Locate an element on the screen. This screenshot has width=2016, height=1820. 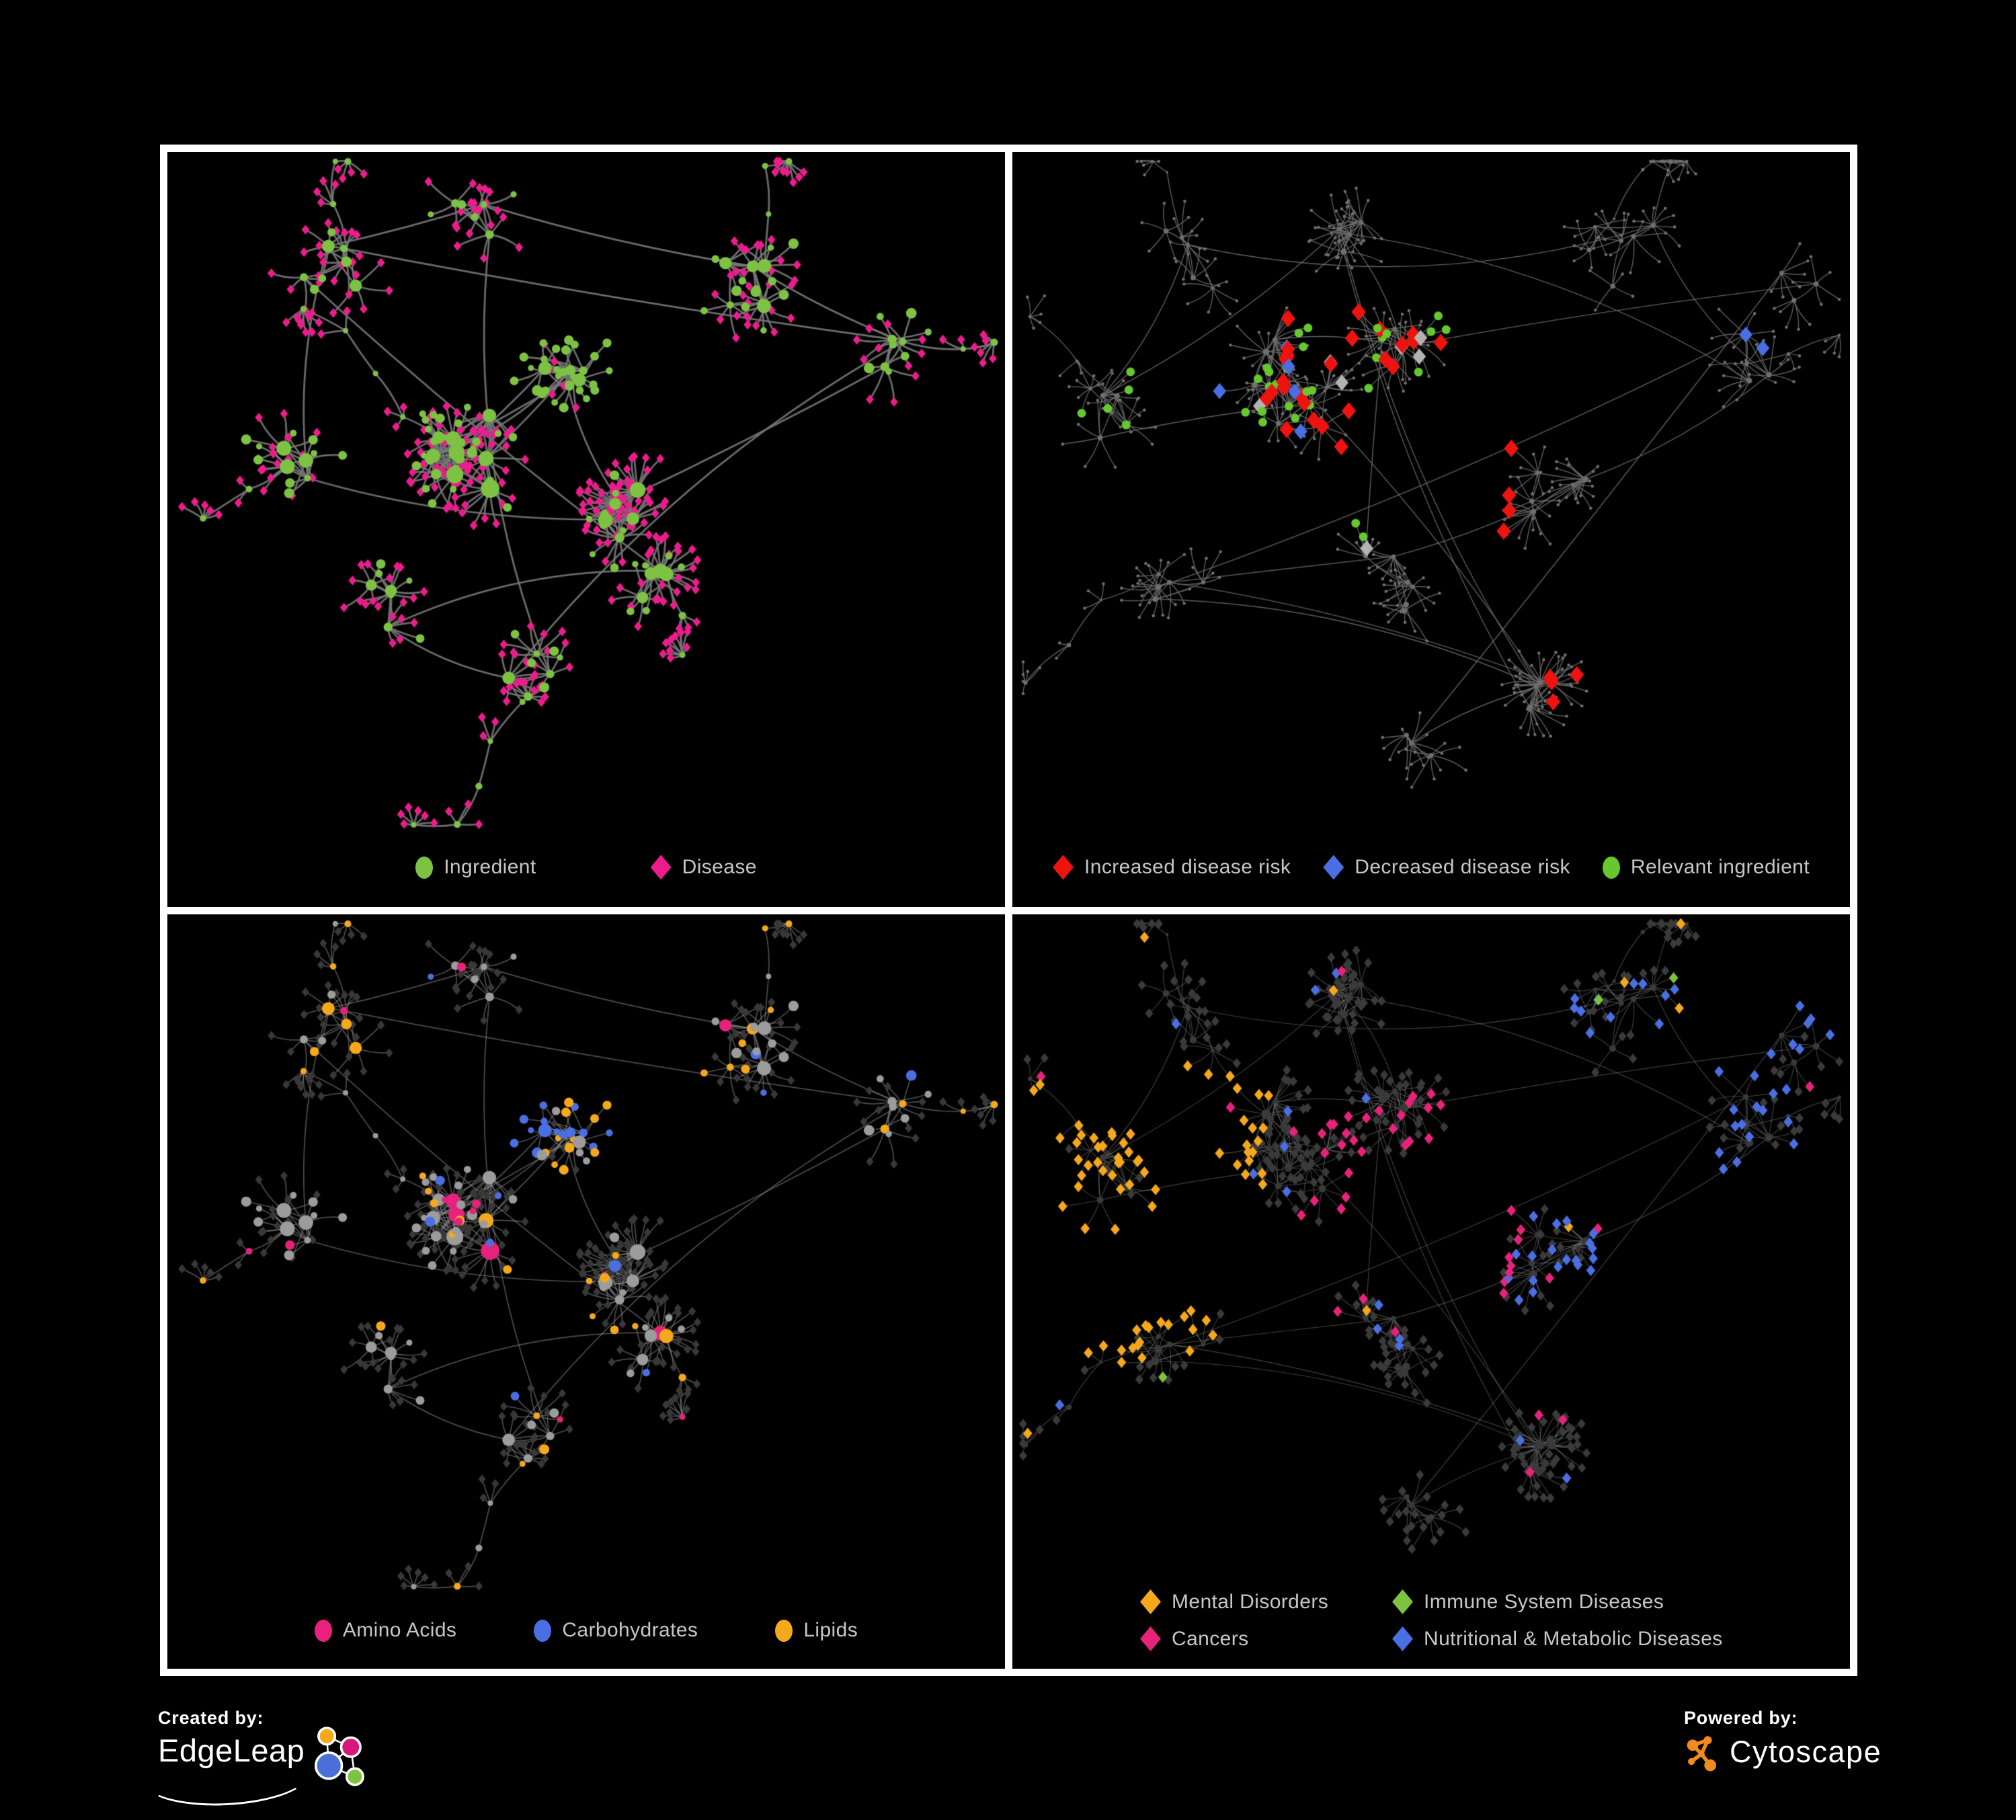
legend-item-nutritional-metabolic-diseases: Nutritional & Metabolic Diseases is located at coordinates (1557, 1638).